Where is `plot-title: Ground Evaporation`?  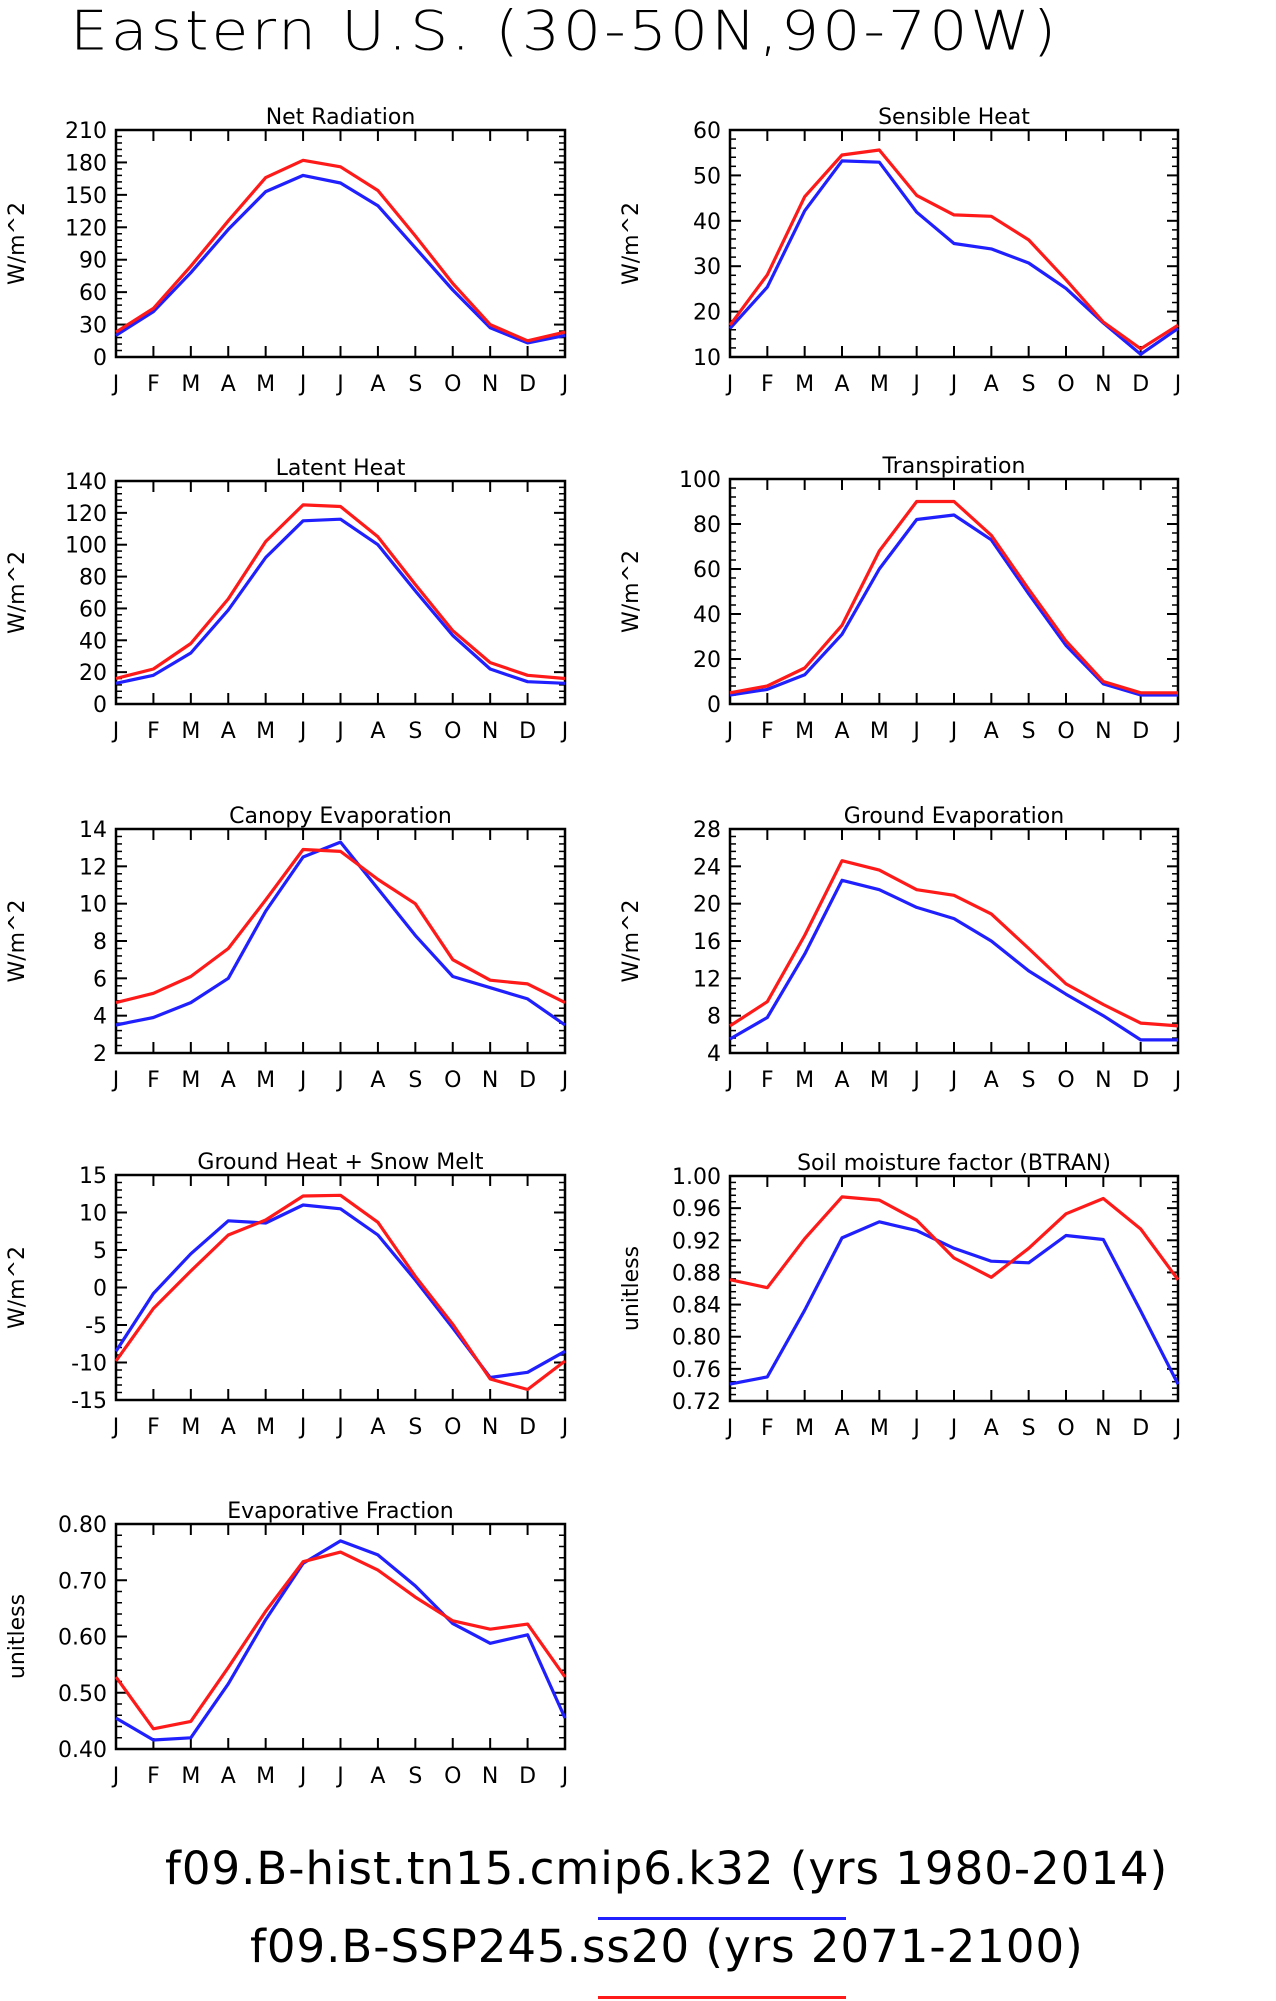
plot-title: Ground Evaporation is located at coordinates (954, 816).